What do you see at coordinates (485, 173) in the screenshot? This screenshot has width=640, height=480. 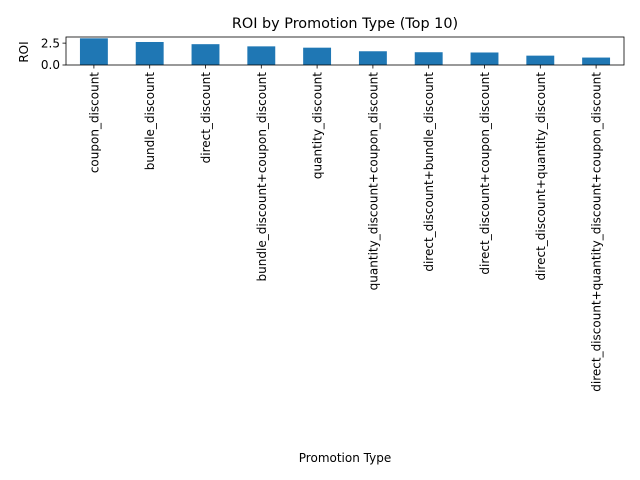 I see `x-tick-label: direct_discount+coupon_discount` at bounding box center [485, 173].